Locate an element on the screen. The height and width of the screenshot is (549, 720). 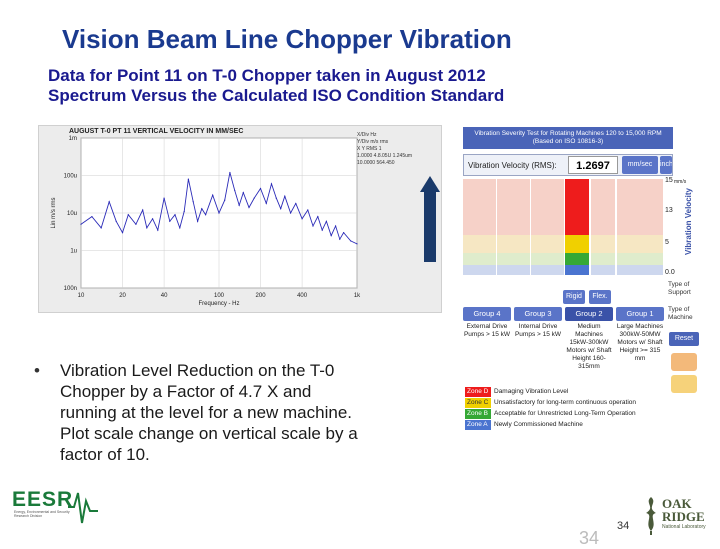
machine-icon is located at coordinates (684, 362).